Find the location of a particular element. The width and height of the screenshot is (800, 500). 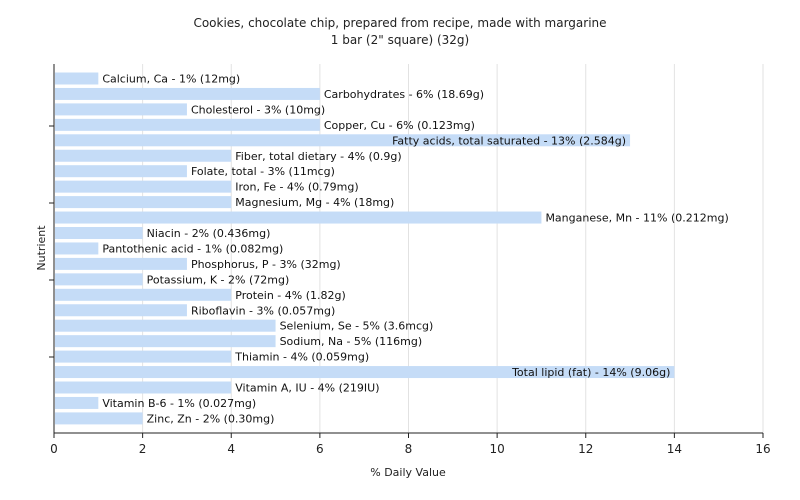

y-axis-label: Nutrient is located at coordinates (41, 248).